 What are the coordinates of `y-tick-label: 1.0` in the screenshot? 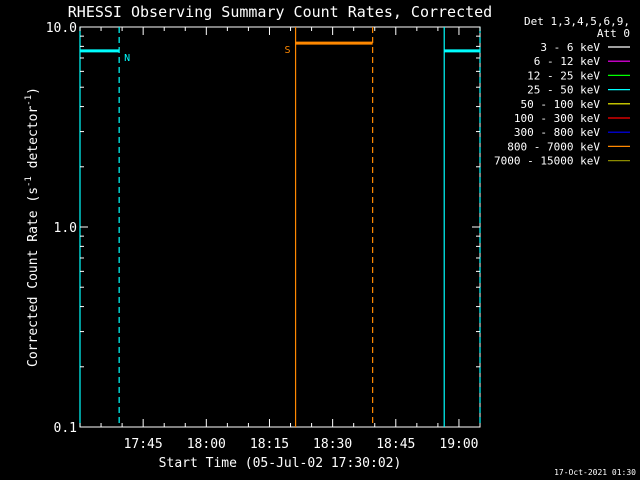 It's located at (65, 228).